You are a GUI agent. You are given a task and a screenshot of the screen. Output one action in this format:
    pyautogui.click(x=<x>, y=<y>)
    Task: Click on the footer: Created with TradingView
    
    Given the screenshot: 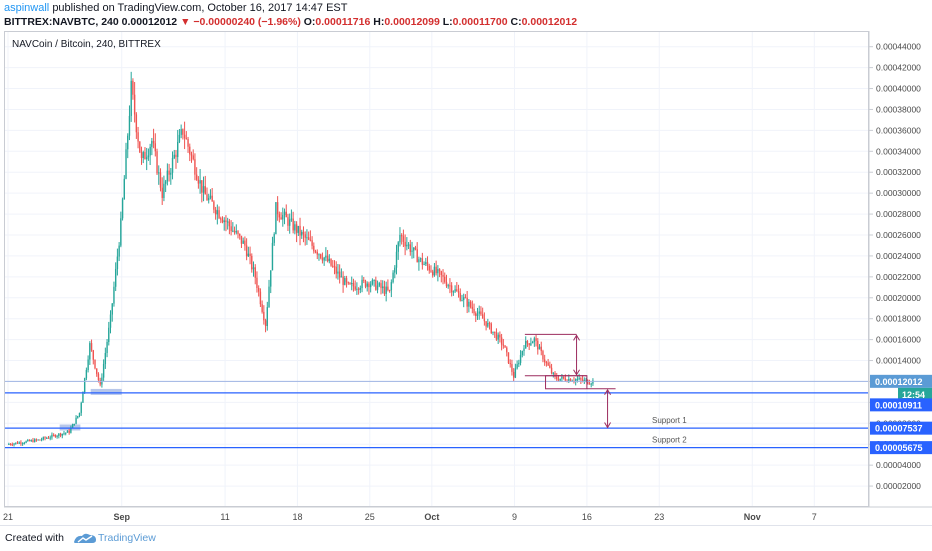 What is the action you would take?
    pyautogui.click(x=466, y=538)
    